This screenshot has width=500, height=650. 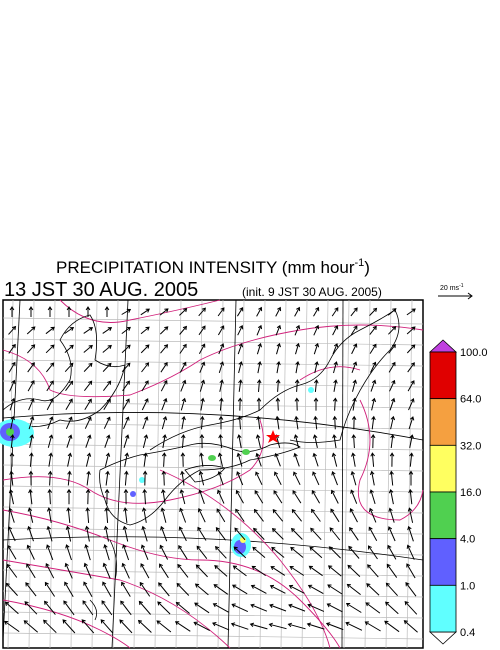 What do you see at coordinates (273, 436) in the screenshot?
I see `location-star` at bounding box center [273, 436].